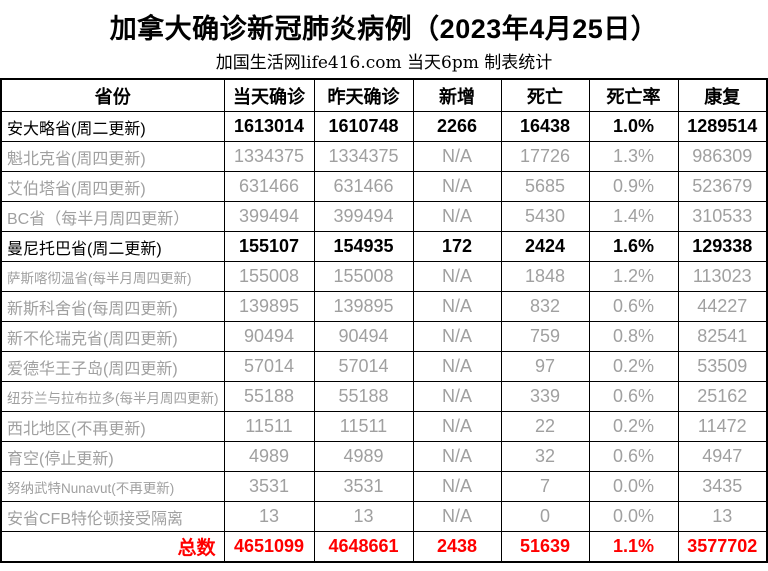 Image resolution: width=768 pixels, height=571 pixels. Describe the element at coordinates (545, 486) in the screenshot. I see `cell-deaths: 7` at that location.